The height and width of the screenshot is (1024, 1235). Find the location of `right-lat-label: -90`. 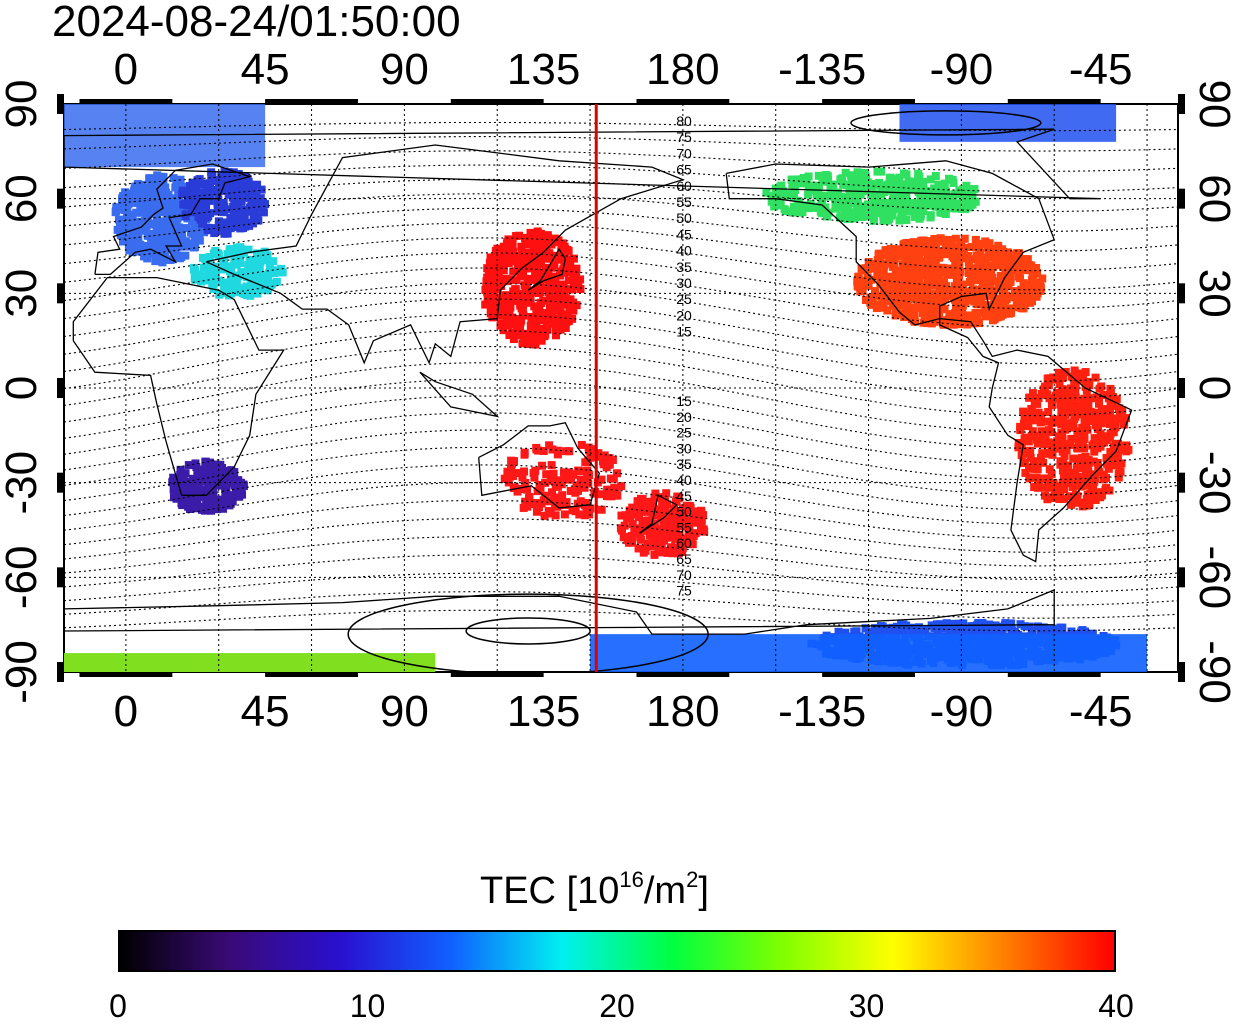

right-lat-label: -90 is located at coordinates (1212, 672).